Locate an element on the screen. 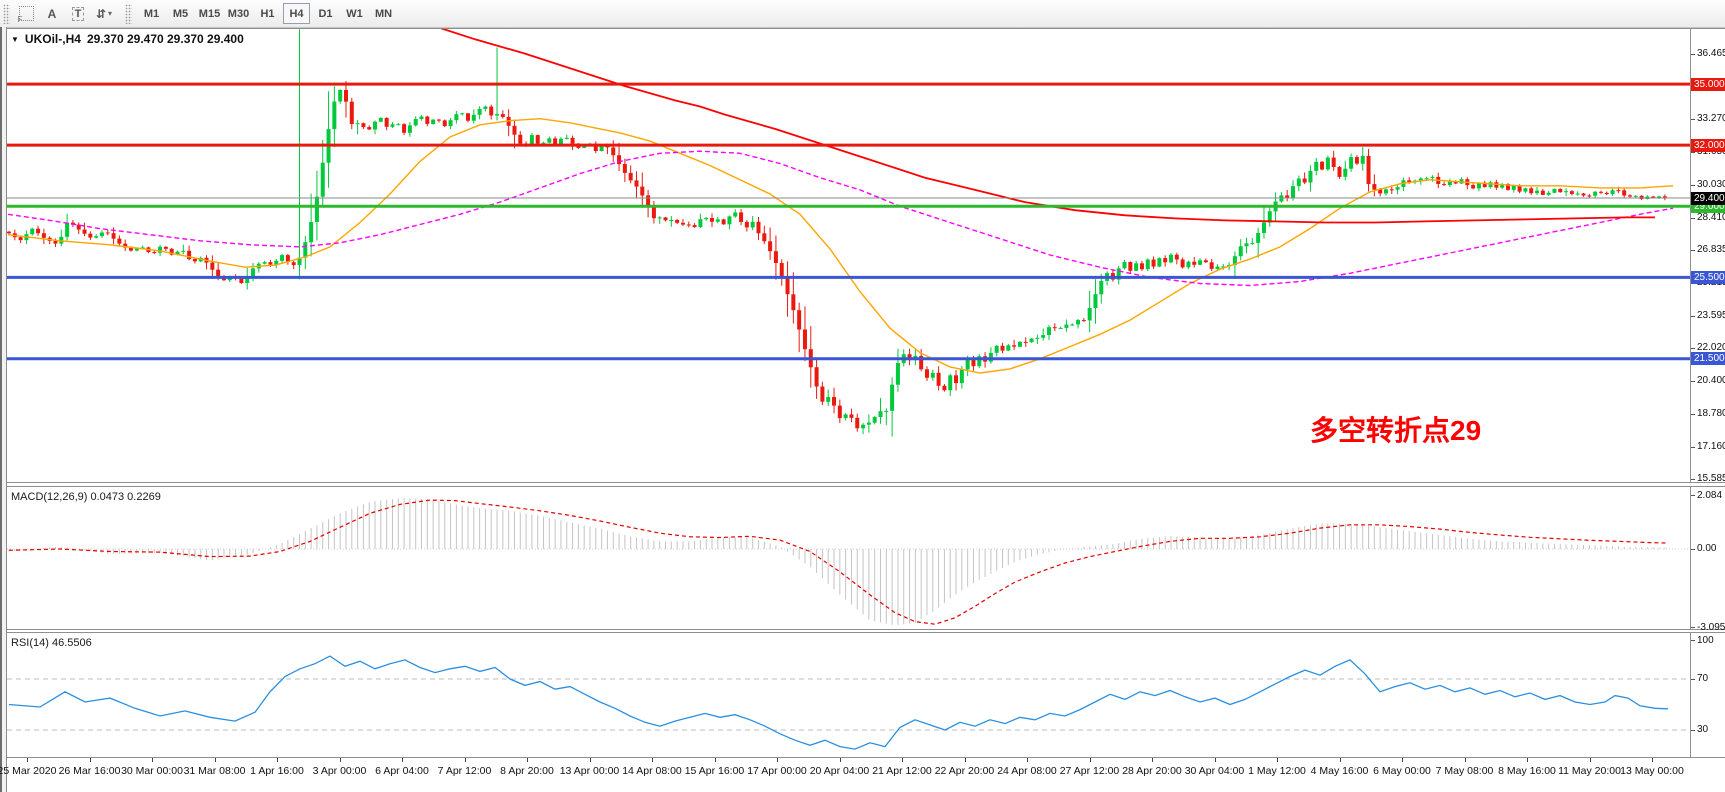 The image size is (1725, 792). template-f-icon: F is located at coordinates (26, 15).